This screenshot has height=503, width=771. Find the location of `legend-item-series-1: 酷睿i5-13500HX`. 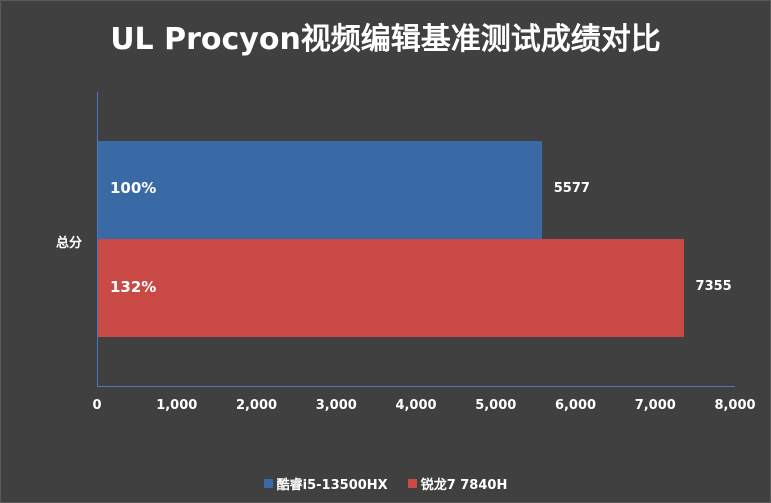

legend-item-series-1: 酷睿i5-13500HX is located at coordinates (325, 483).